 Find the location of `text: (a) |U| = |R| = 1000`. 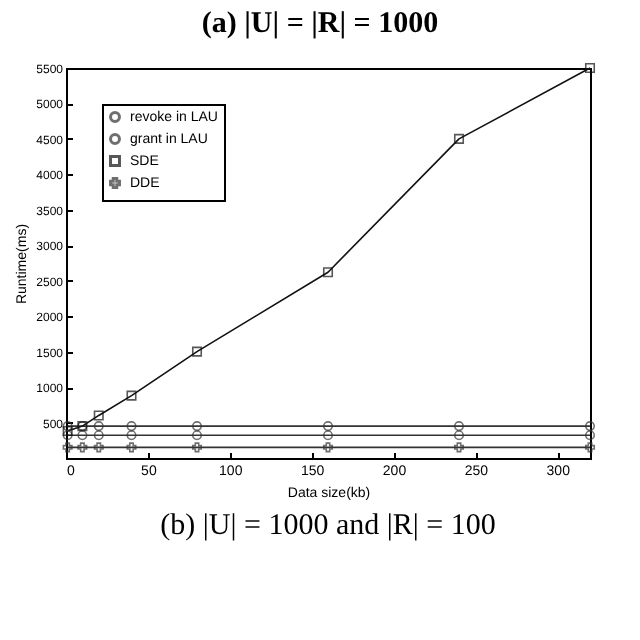

text: (a) |U| = |R| = 1000 is located at coordinates (320, 26).